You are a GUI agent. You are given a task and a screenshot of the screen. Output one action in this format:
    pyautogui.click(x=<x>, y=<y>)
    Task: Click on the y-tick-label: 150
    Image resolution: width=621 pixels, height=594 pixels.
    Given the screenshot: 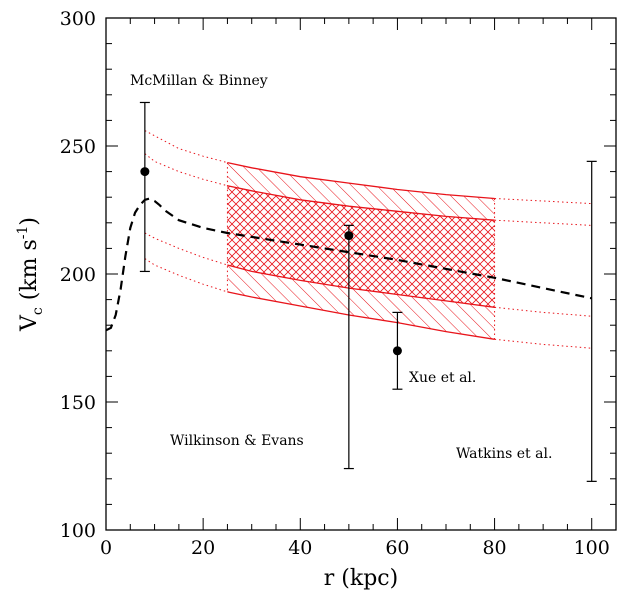 What is the action you would take?
    pyautogui.click(x=78, y=403)
    